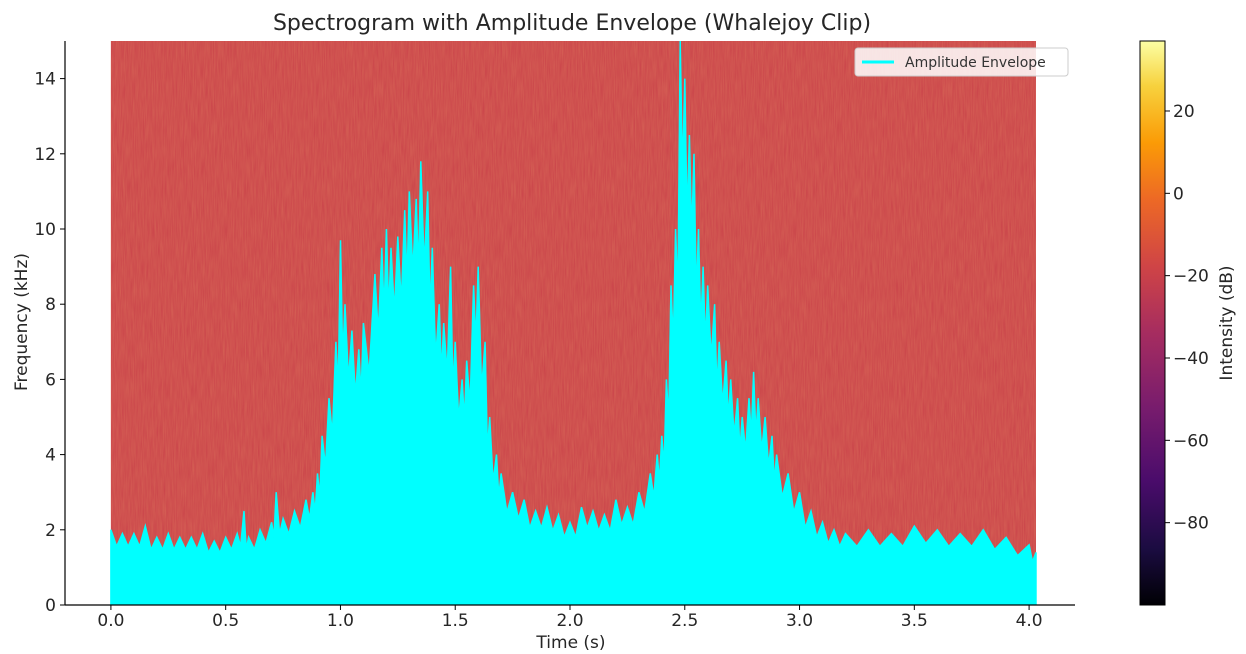 Image resolution: width=1246 pixels, height=654 pixels. What do you see at coordinates (455, 621) in the screenshot?
I see `x-tick-label: 1.5` at bounding box center [455, 621].